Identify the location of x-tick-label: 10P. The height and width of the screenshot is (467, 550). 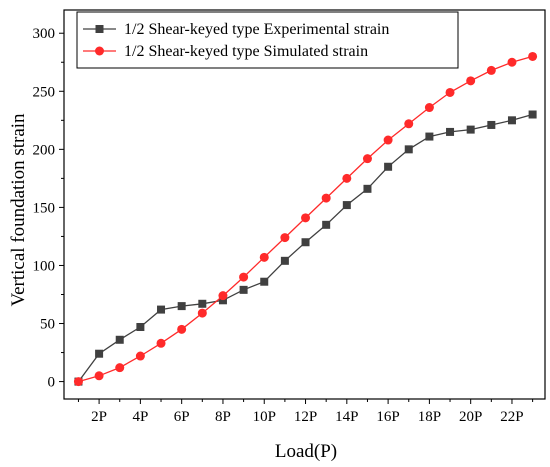
(264, 417).